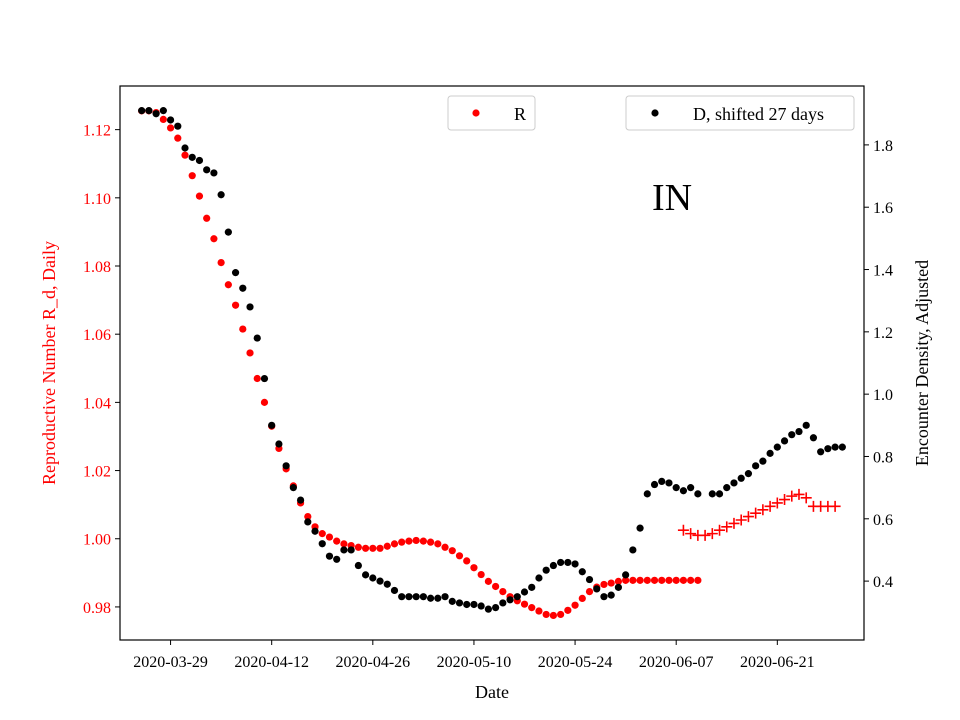  I want to click on x-tick-label: 2020-04-26, so click(372, 662).